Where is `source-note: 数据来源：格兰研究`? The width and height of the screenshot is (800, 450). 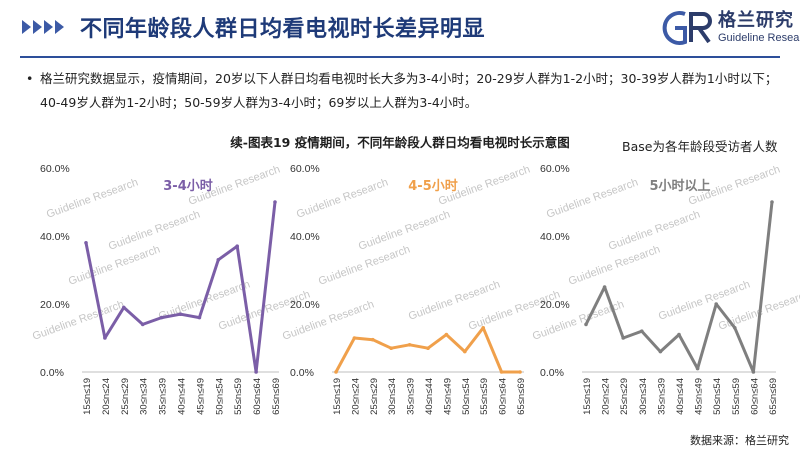 source-note: 数据来源：格兰研究 is located at coordinates (739, 440).